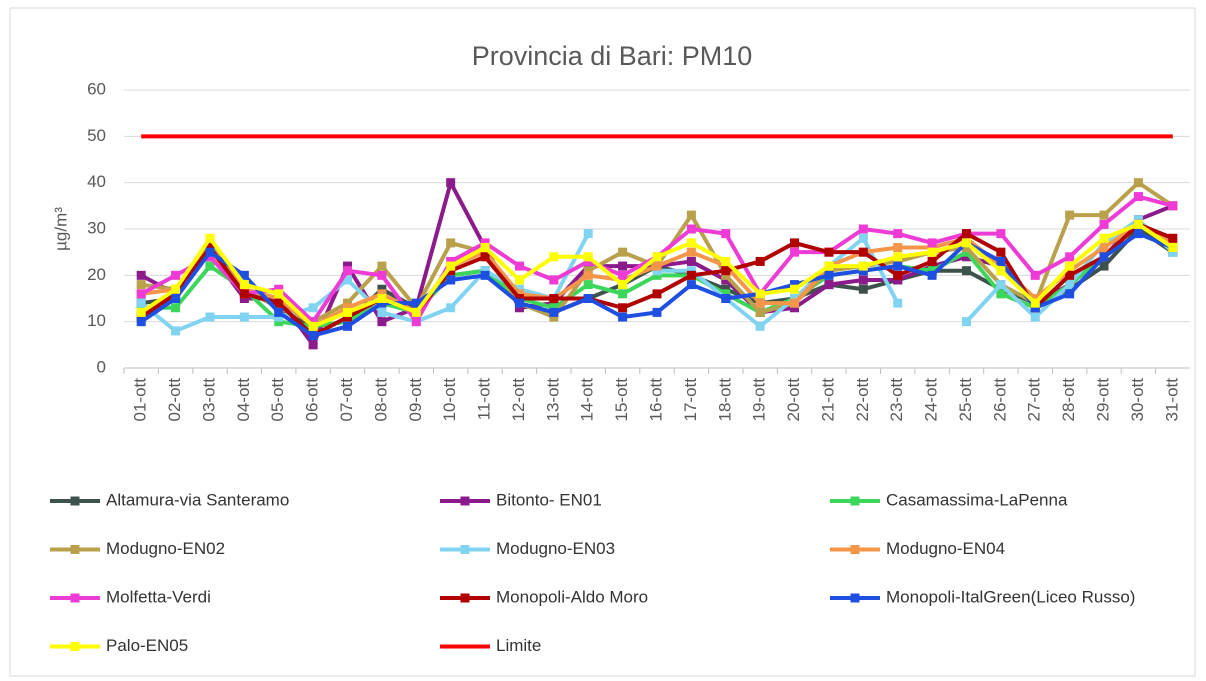 This screenshot has height=681, width=1206. What do you see at coordinates (931, 400) in the screenshot?
I see `x-tick-label: 24-ott` at bounding box center [931, 400].